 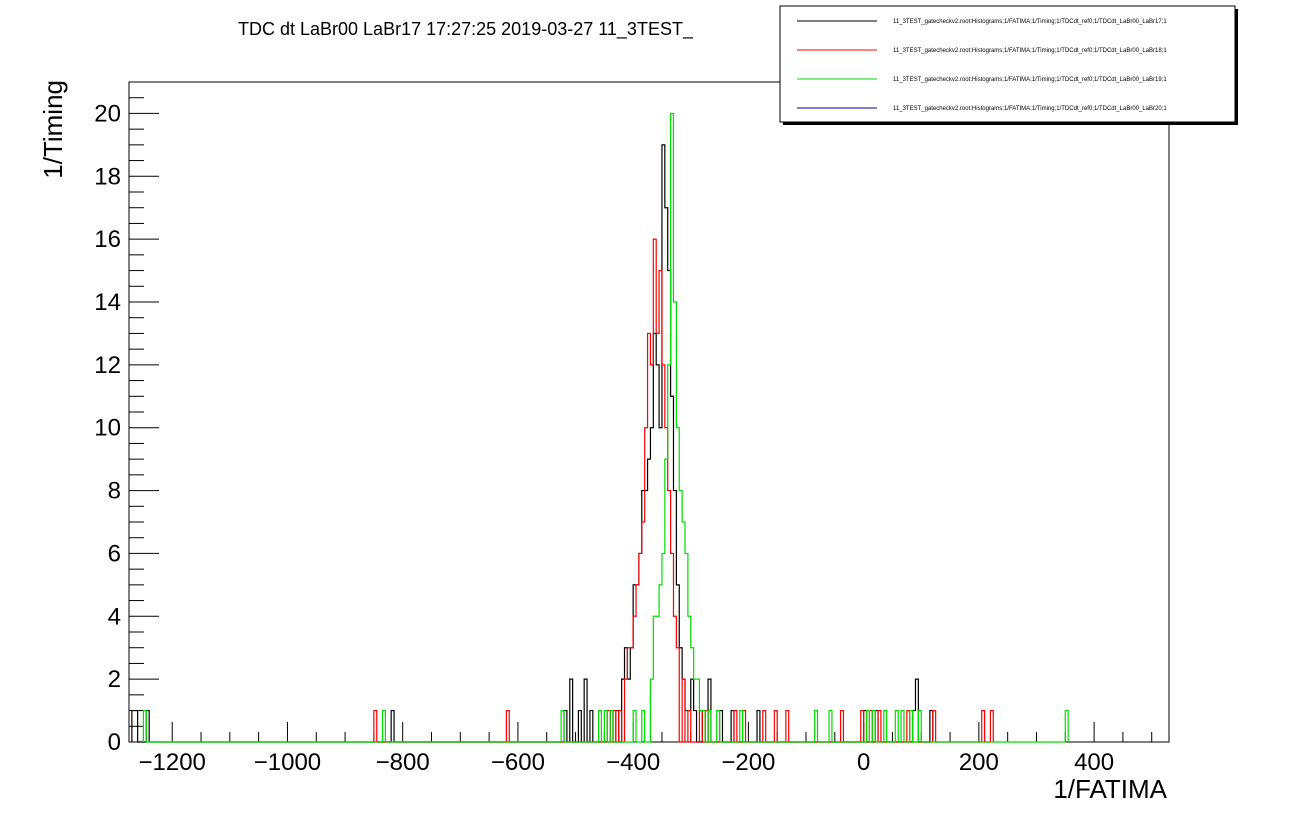 What do you see at coordinates (114, 616) in the screenshot?
I see `y-tick-label: 4` at bounding box center [114, 616].